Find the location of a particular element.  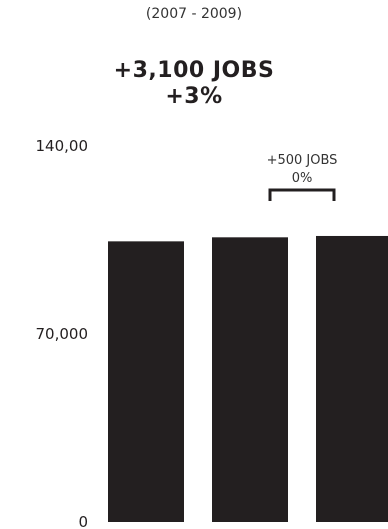

y-tick-label: 70,000 is located at coordinates (62, 334).